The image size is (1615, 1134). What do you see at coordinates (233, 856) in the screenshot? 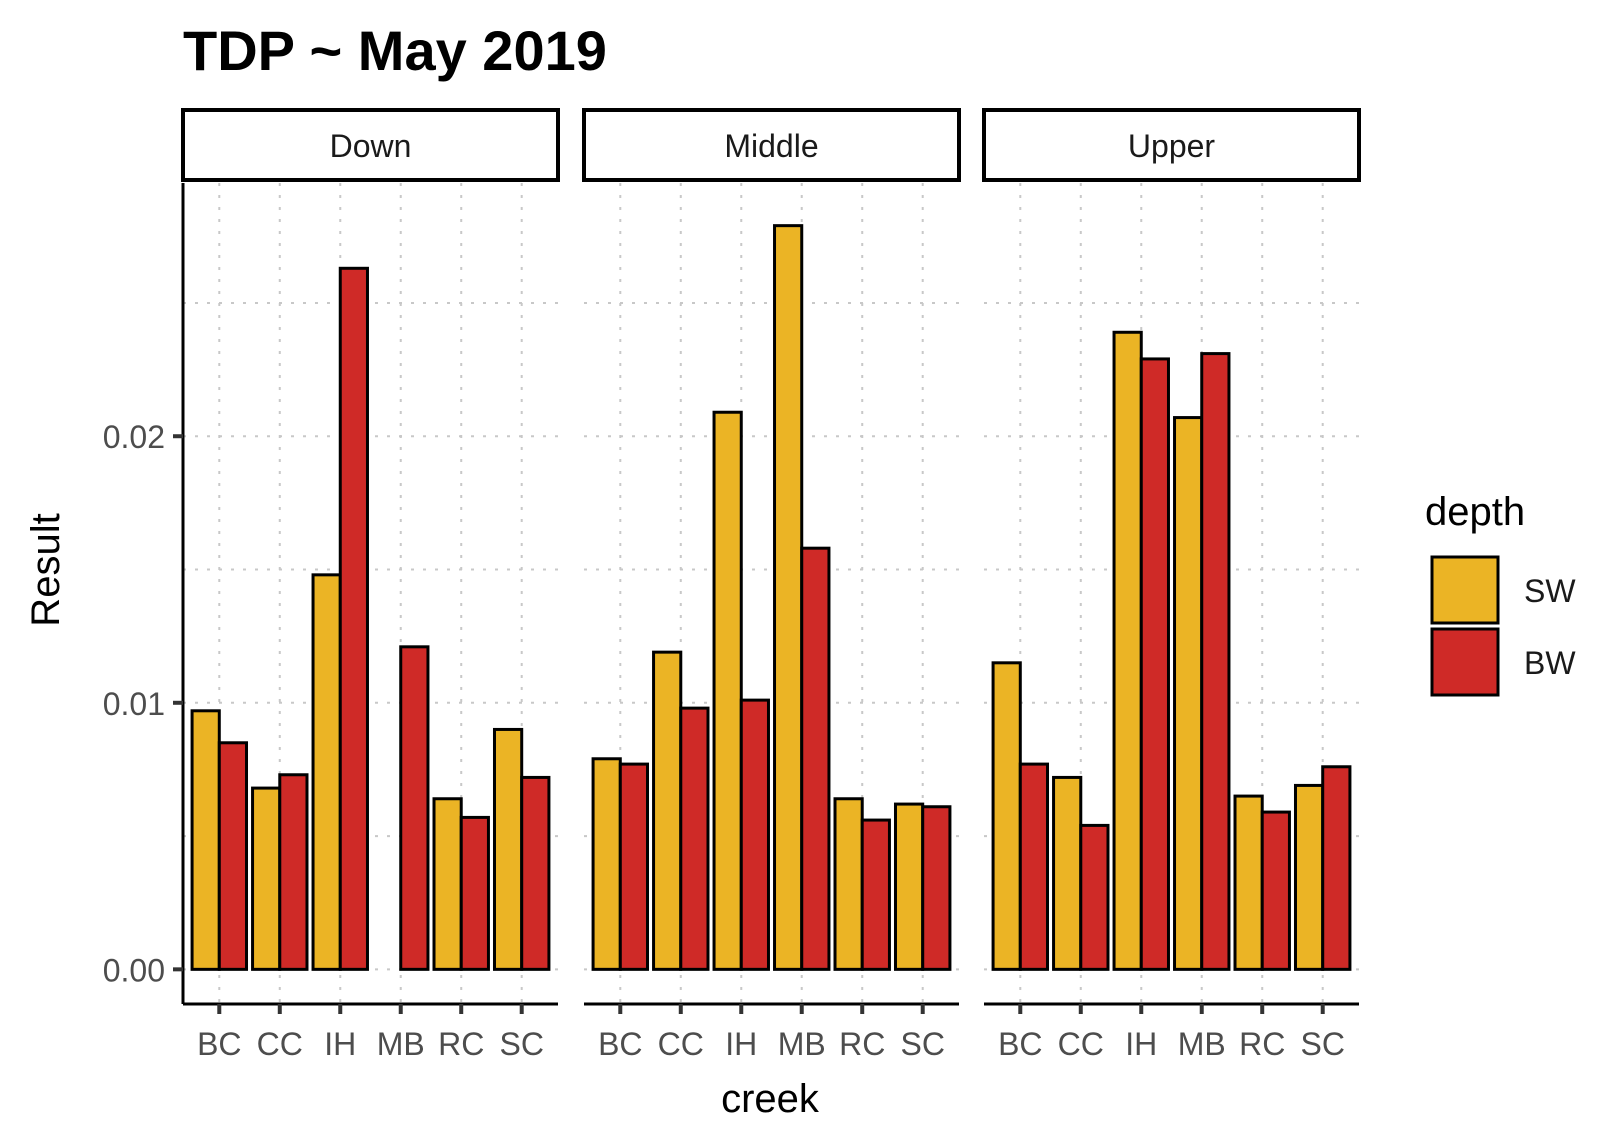
I see `bar-down-bc-bw` at bounding box center [233, 856].